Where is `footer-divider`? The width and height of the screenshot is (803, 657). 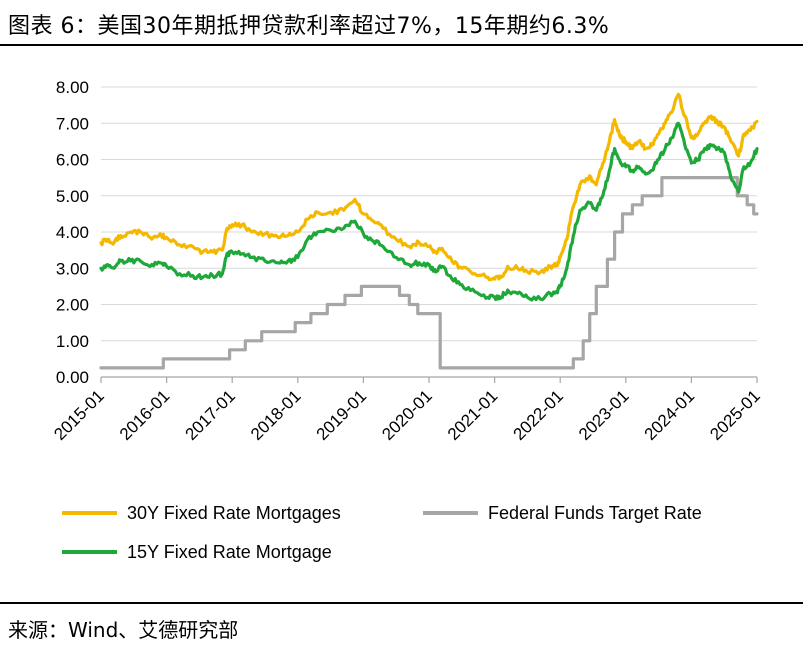 footer-divider is located at coordinates (401, 603).